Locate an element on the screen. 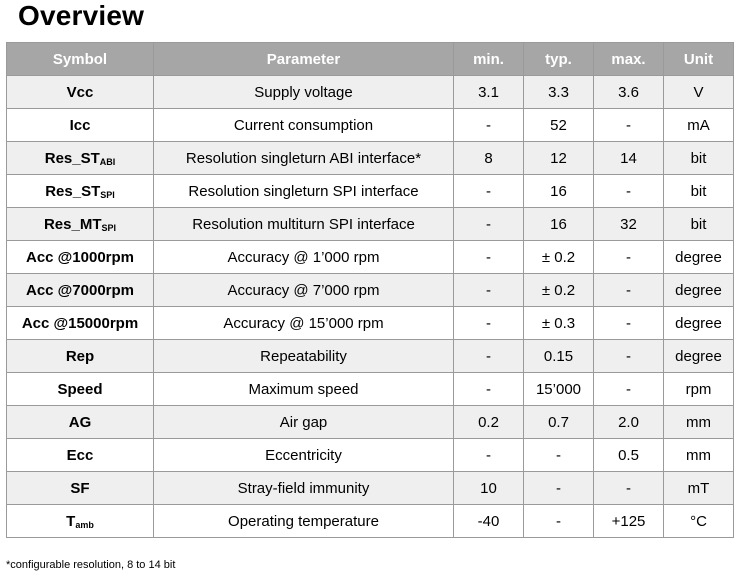  cell-symbol: Ecc is located at coordinates (80, 455).